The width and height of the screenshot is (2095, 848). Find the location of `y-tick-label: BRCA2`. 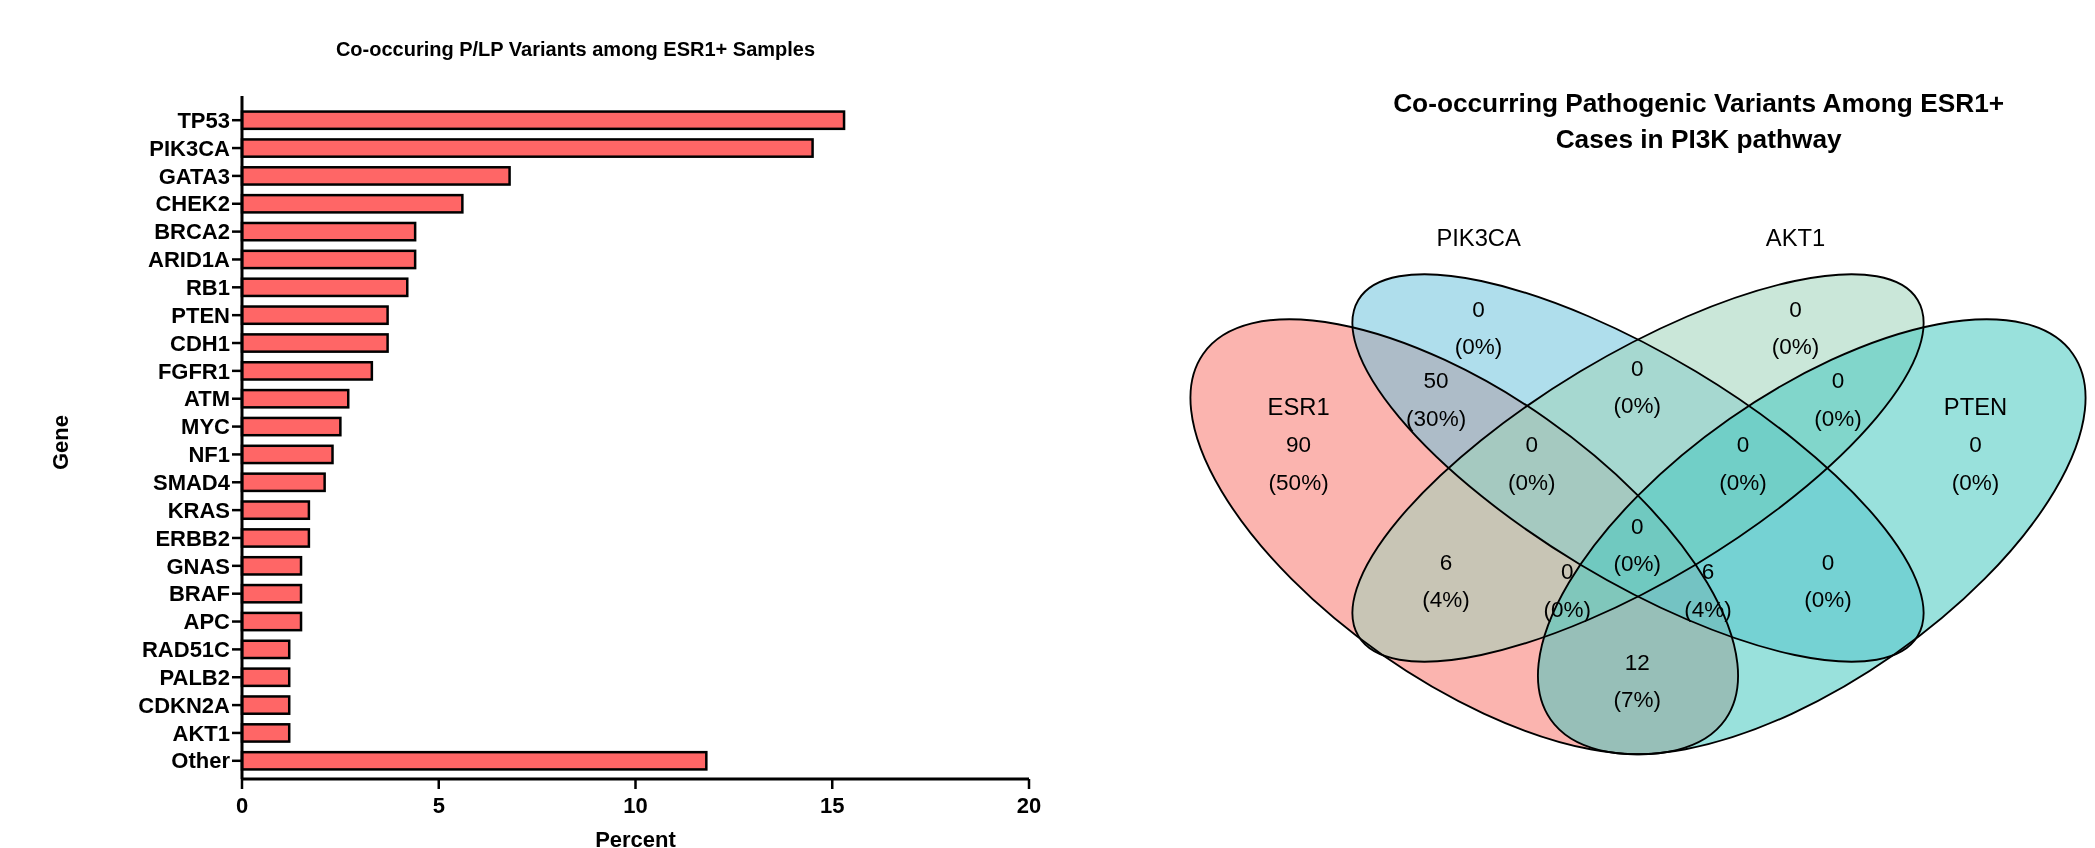

y-tick-label: BRCA2 is located at coordinates (192, 232).